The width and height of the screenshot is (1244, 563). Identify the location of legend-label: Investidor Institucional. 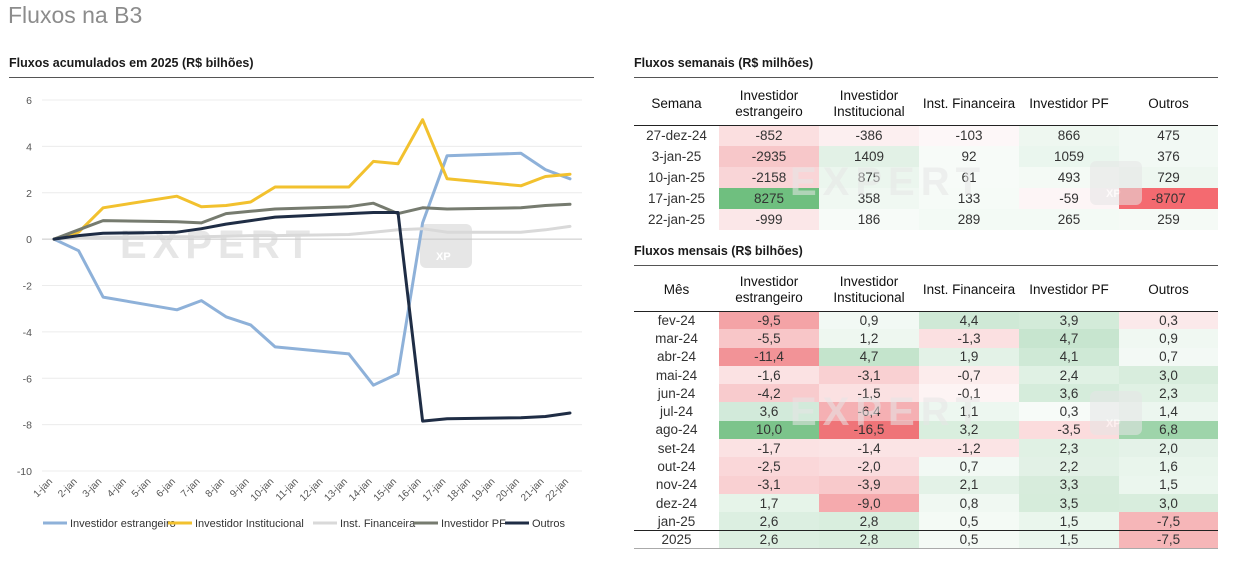
(249, 524).